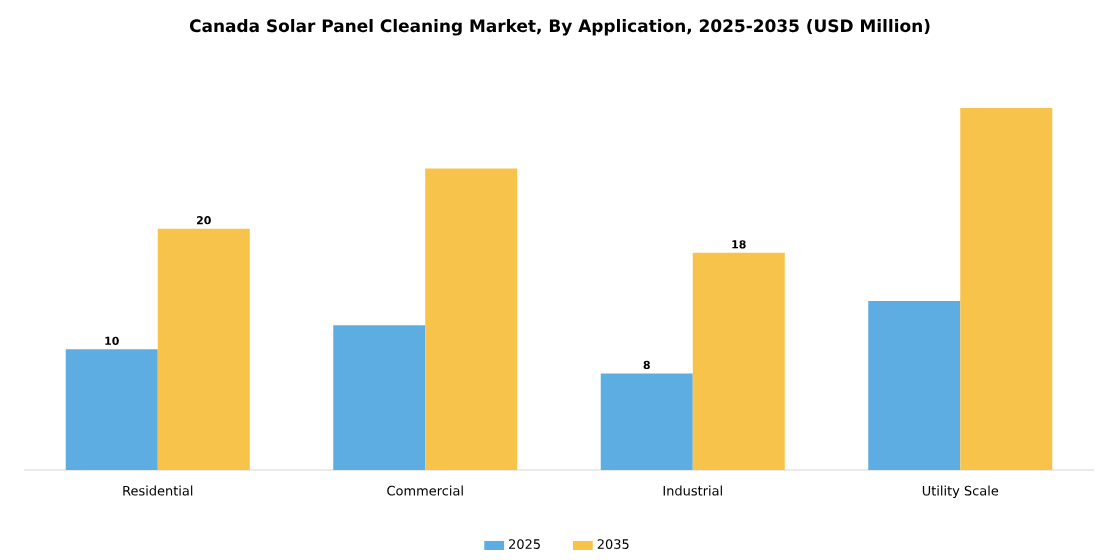  What do you see at coordinates (559, 27) in the screenshot?
I see `chart-title: Canada Solar Panel Cleaning Market, By Application, 2025-2035 (USD Million)` at bounding box center [559, 27].